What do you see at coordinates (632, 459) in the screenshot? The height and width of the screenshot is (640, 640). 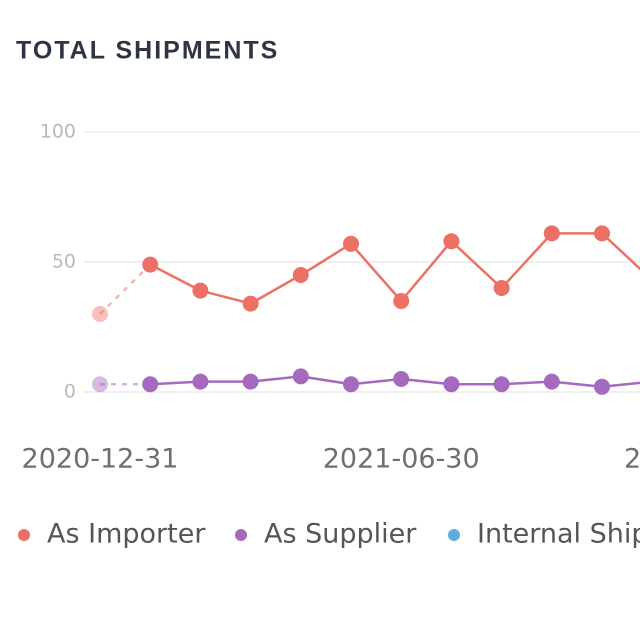 I see `x-tick-label: 2021-12-31` at bounding box center [632, 459].